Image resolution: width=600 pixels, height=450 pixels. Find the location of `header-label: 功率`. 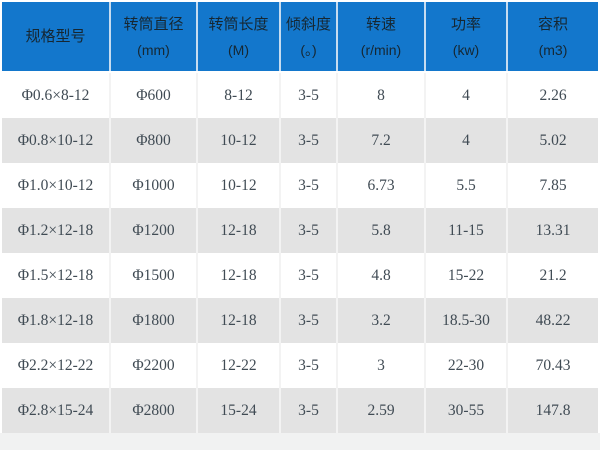

header-label: 功率 is located at coordinates (465, 24).